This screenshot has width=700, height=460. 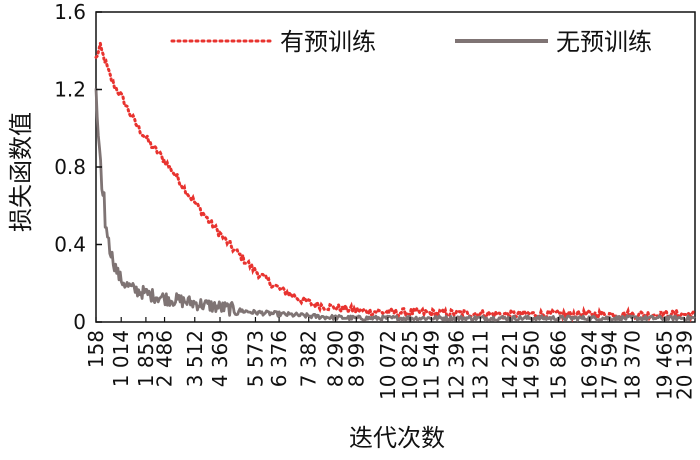 What do you see at coordinates (411, 42) in the screenshot?
I see `legend: 有预训练 无预训练` at bounding box center [411, 42].